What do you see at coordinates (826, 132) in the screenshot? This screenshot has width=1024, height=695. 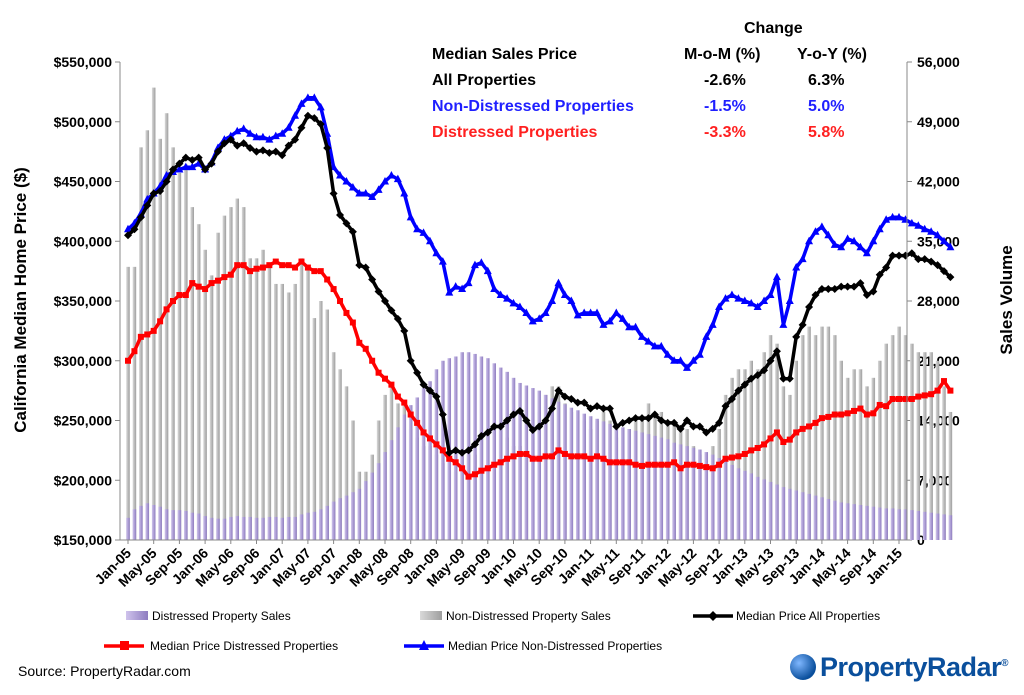 I see `row-distressed-yoy: 5.8%` at bounding box center [826, 132].